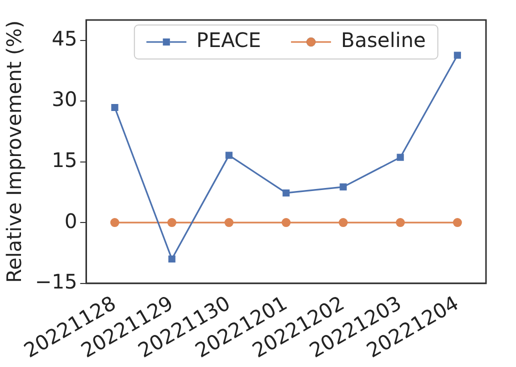  I want to click on legend-label: Baseline, so click(383, 40).